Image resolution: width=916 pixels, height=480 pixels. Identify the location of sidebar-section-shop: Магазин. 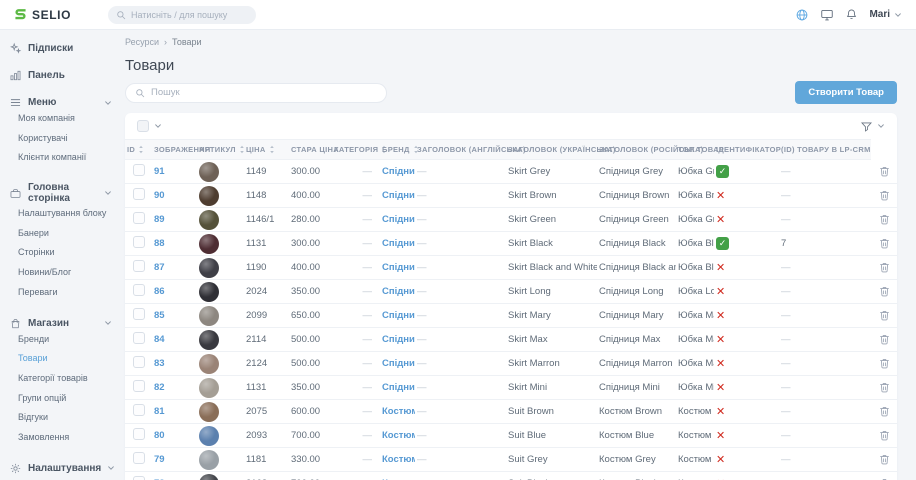
(62, 323).